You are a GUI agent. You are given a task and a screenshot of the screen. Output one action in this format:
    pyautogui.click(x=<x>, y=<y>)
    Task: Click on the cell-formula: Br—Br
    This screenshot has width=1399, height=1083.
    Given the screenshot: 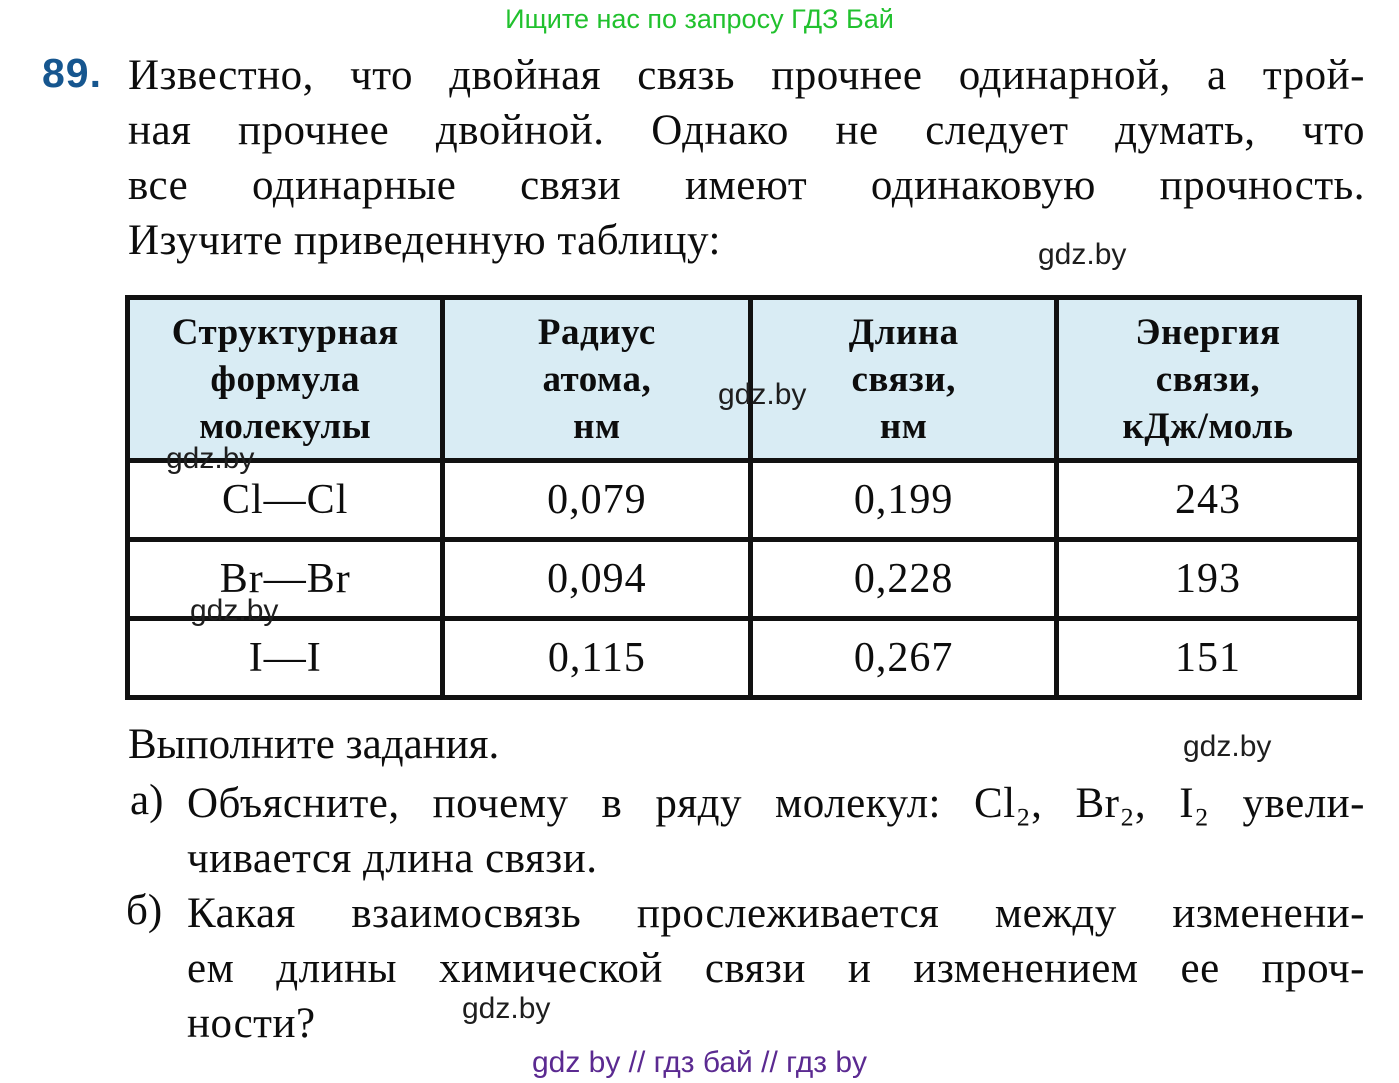 What is the action you would take?
    pyautogui.click(x=285, y=579)
    